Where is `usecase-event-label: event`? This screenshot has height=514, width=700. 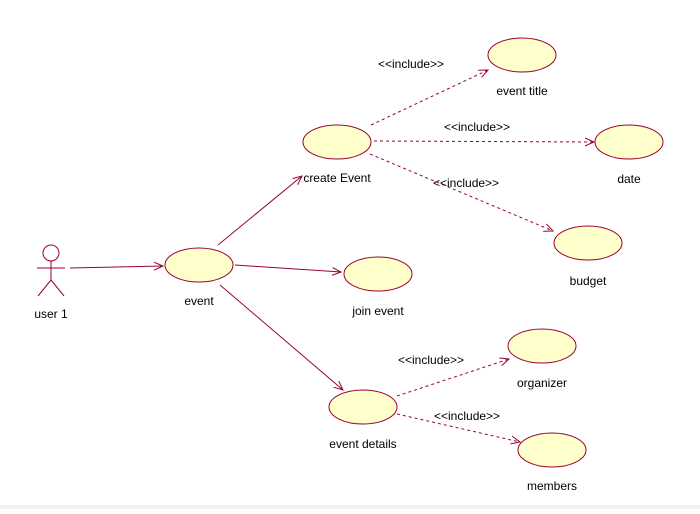
usecase-event-label: event is located at coordinates (199, 301).